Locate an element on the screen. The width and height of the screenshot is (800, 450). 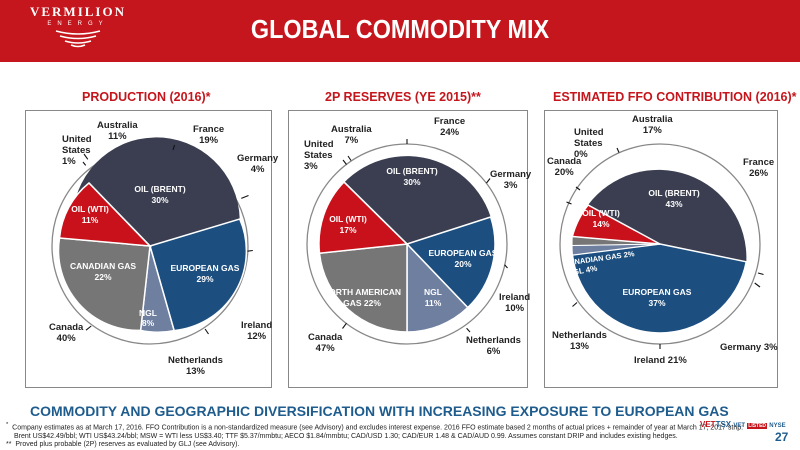
slice-value-north-american-gas: GAS 22% is located at coordinates (362, 303).